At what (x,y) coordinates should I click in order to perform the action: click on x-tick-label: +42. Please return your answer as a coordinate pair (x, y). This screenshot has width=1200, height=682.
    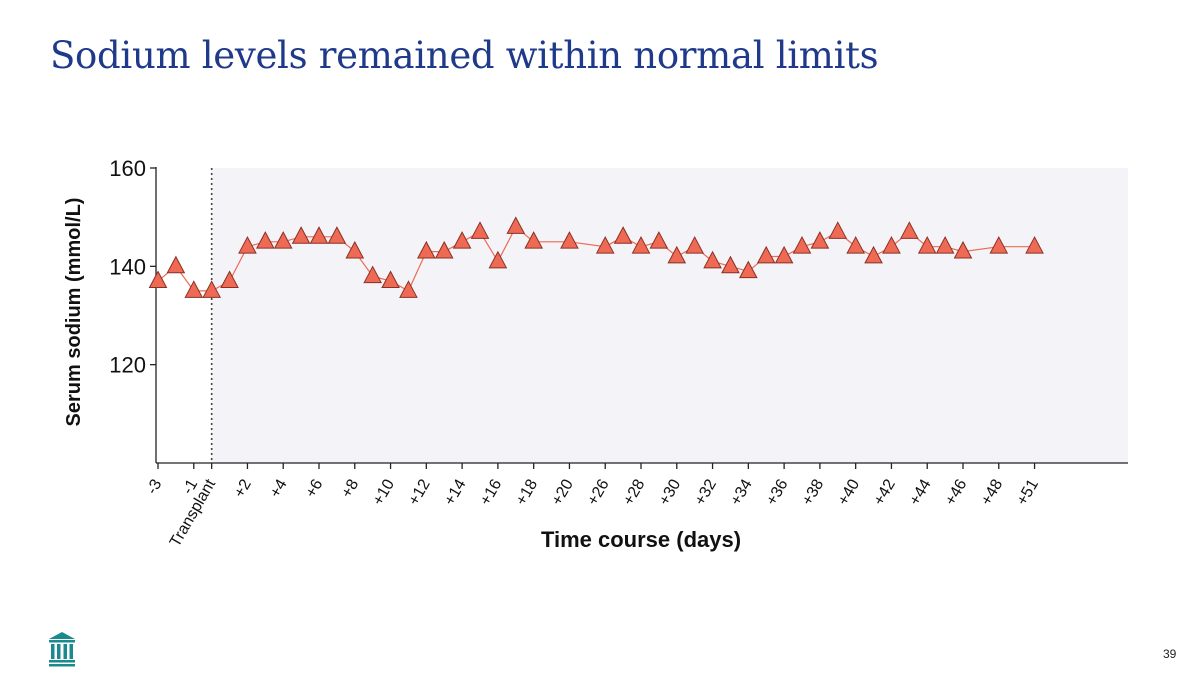
    Looking at the image, I should click on (885, 492).